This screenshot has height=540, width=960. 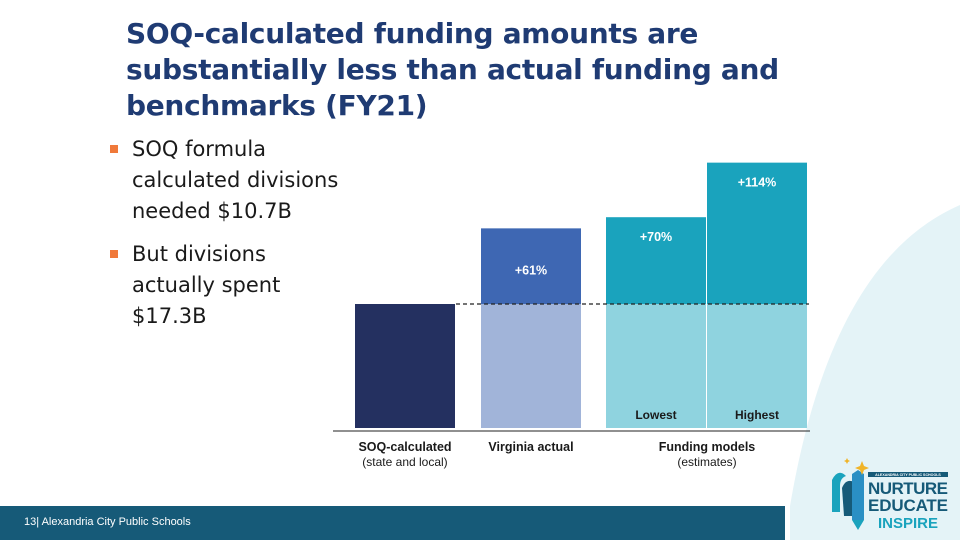 I want to click on bar-inner-label: Highest, so click(x=757, y=415).